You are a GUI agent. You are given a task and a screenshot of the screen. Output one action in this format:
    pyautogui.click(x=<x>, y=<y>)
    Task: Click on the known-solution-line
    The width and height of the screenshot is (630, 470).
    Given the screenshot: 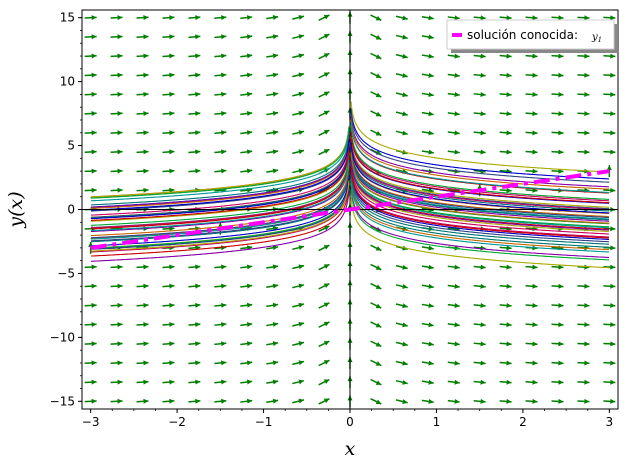 What is the action you would take?
    pyautogui.click(x=350, y=209)
    